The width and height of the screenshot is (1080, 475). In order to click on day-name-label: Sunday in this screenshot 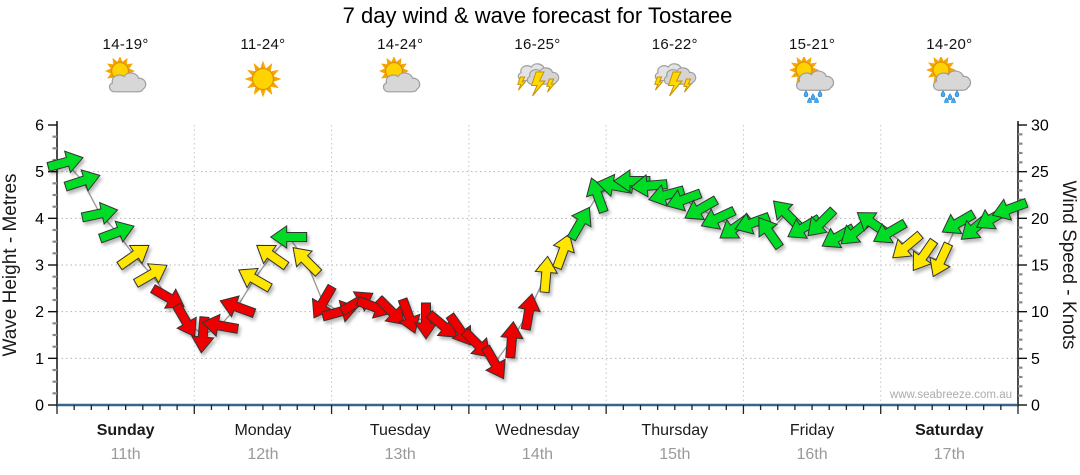, I will do `click(126, 430)`.